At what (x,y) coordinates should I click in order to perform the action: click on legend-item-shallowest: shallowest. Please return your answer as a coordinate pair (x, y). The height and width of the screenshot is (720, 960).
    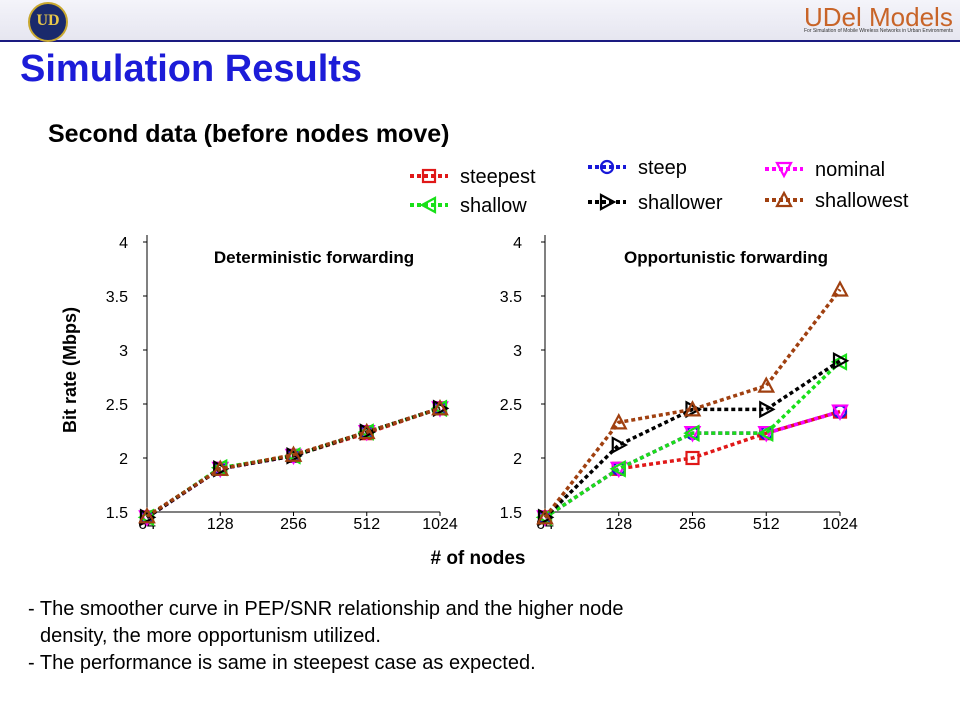
    Looking at the image, I should click on (837, 201).